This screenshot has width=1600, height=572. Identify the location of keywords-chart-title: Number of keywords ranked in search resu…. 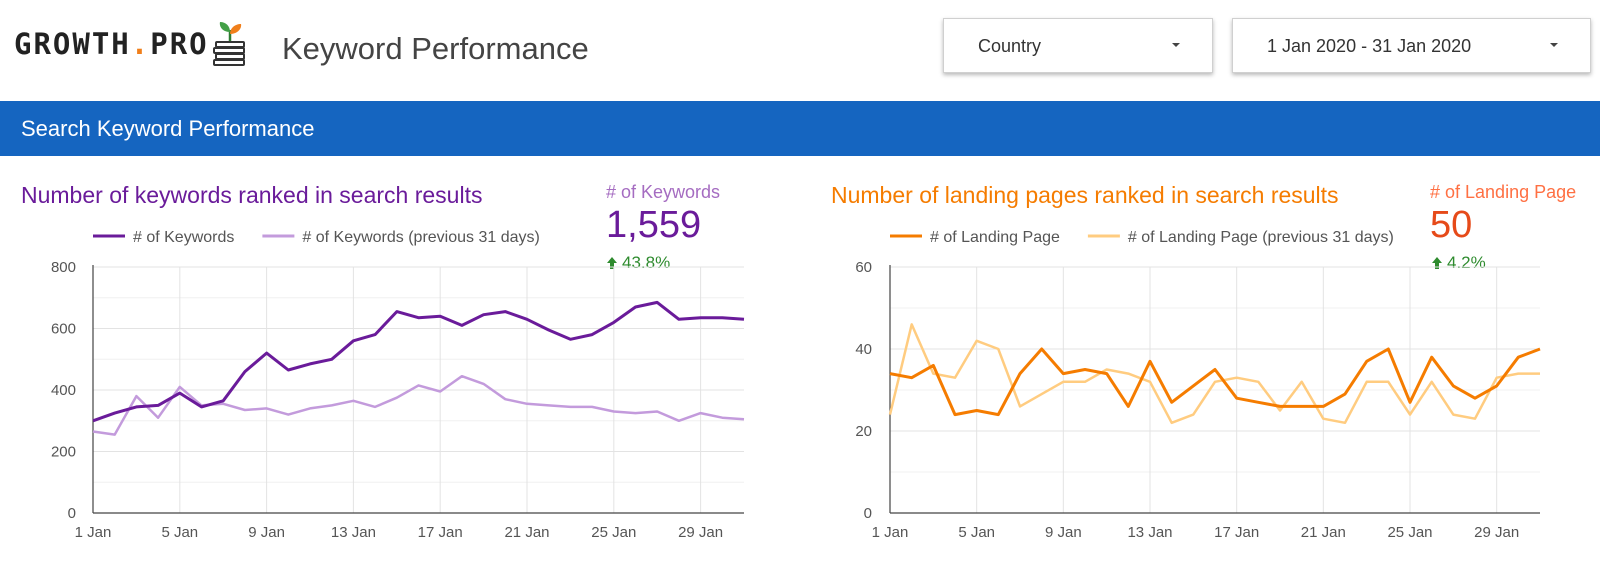
(252, 195).